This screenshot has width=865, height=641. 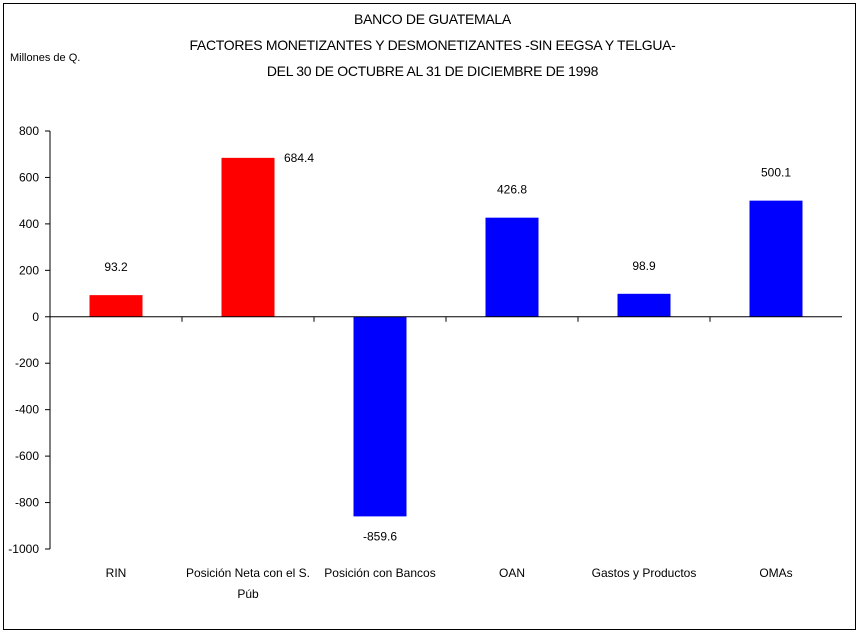 What do you see at coordinates (35, 317) in the screenshot?
I see `y-tick-label: 0` at bounding box center [35, 317].